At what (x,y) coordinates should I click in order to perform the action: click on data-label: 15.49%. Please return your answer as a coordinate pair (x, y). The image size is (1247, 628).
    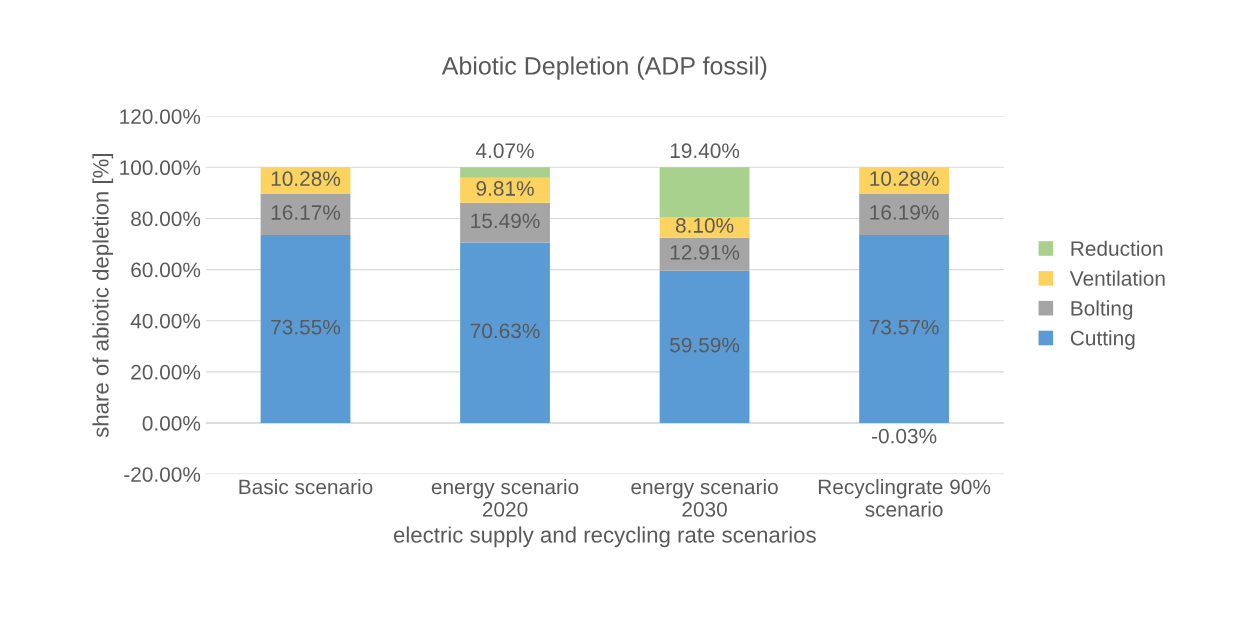
    Looking at the image, I should click on (505, 221).